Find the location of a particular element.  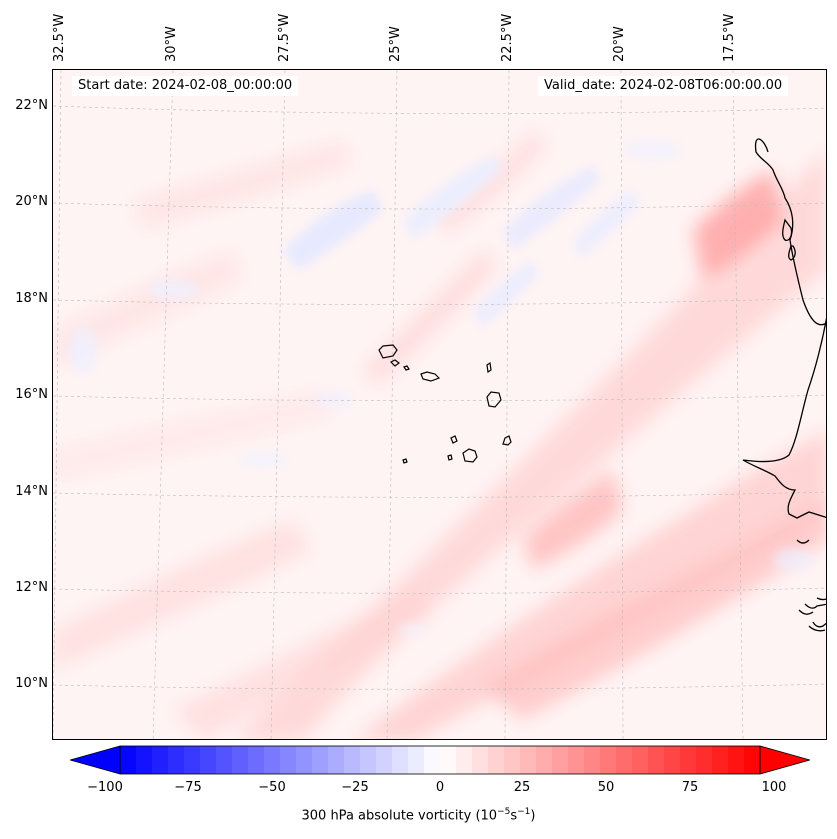

lat-label-18n: 18°N is located at coordinates (31, 298).